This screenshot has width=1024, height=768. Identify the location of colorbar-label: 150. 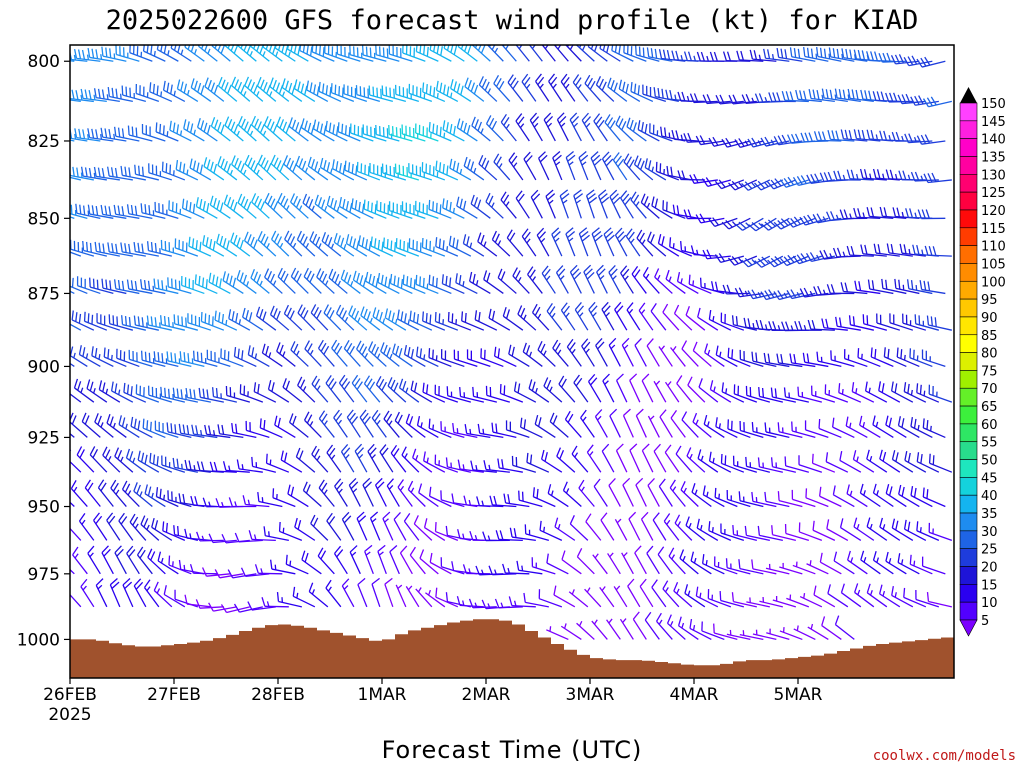
(993, 104).